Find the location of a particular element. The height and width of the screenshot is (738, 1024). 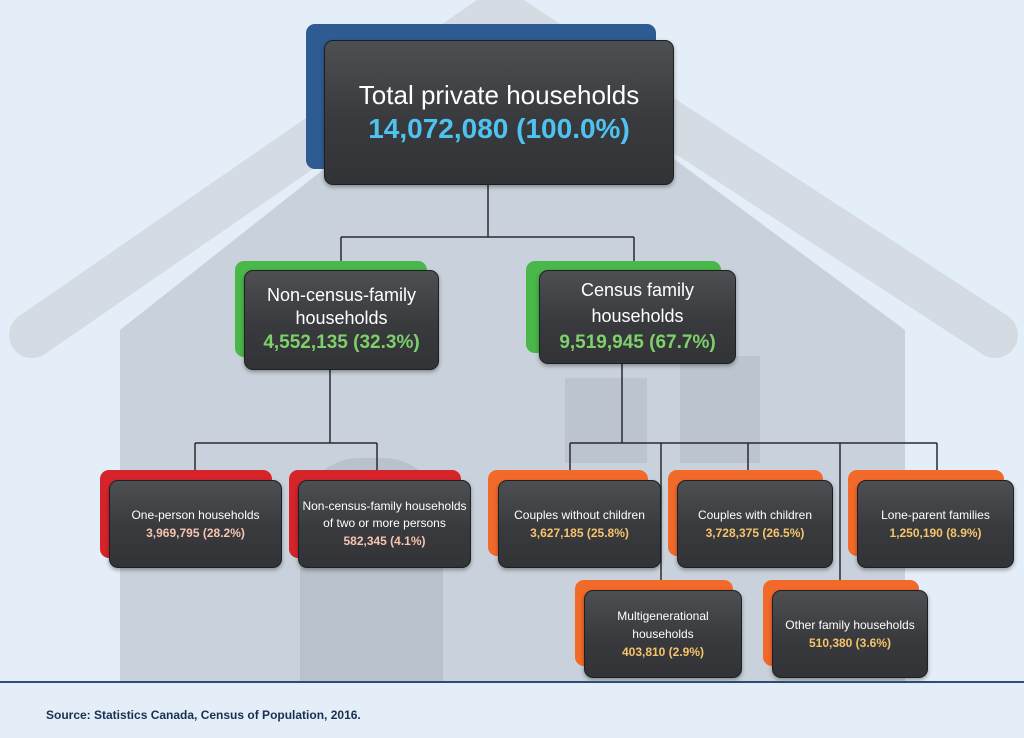

couples-with-label: Couples with children is located at coordinates (755, 515).